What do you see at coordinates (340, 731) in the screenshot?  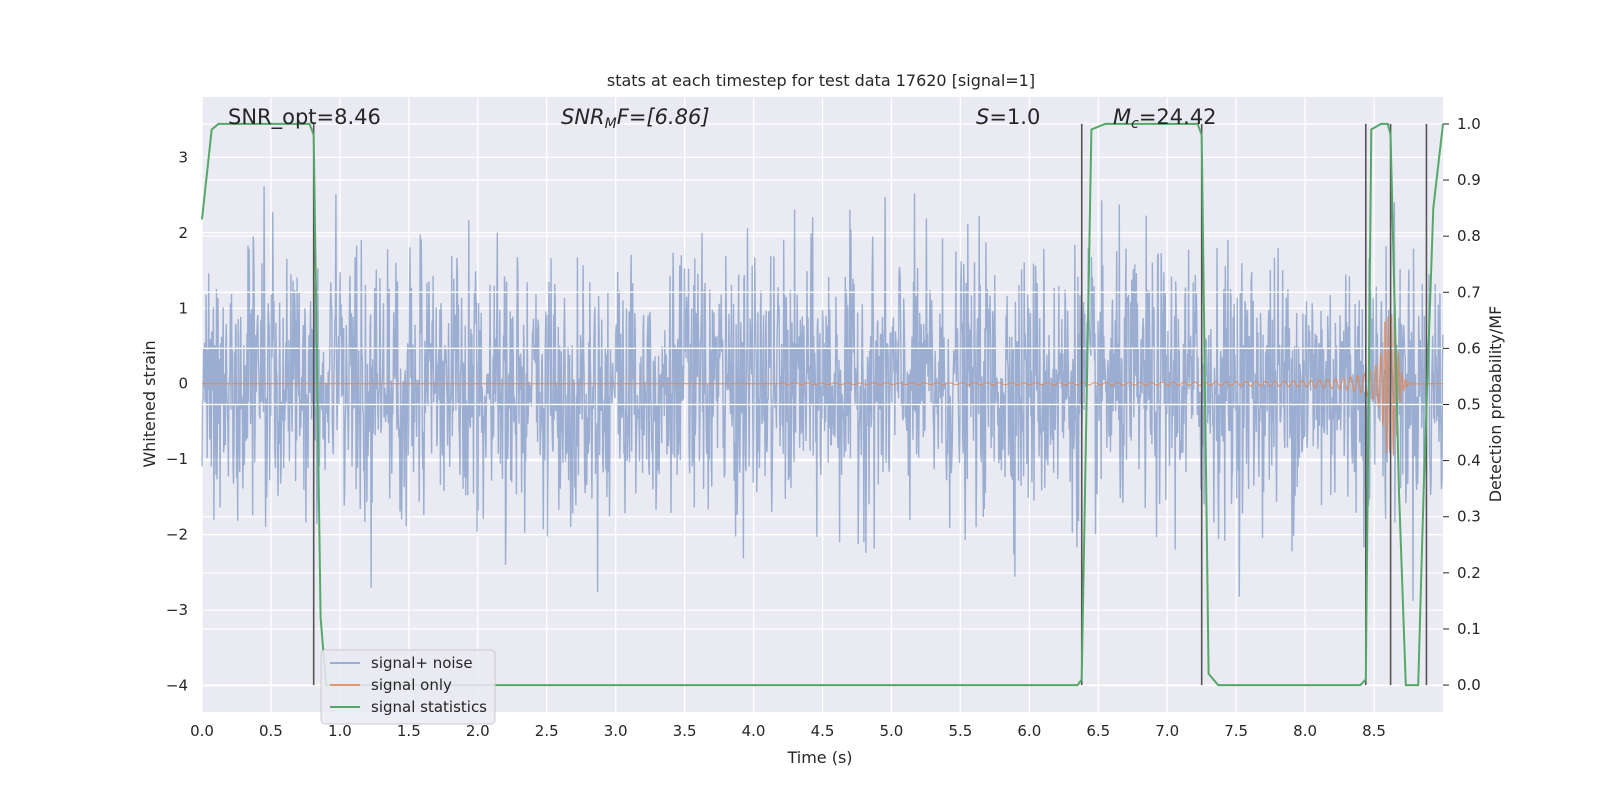 I see `x-tick-label: 1.0` at bounding box center [340, 731].